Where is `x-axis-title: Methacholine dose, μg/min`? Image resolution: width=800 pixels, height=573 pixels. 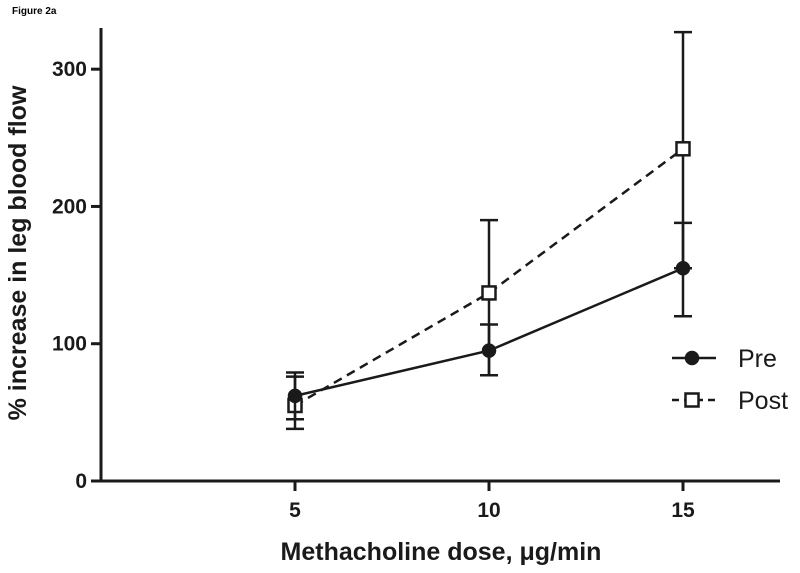
x-axis-title: Methacholine dose, μg/min is located at coordinates (441, 552).